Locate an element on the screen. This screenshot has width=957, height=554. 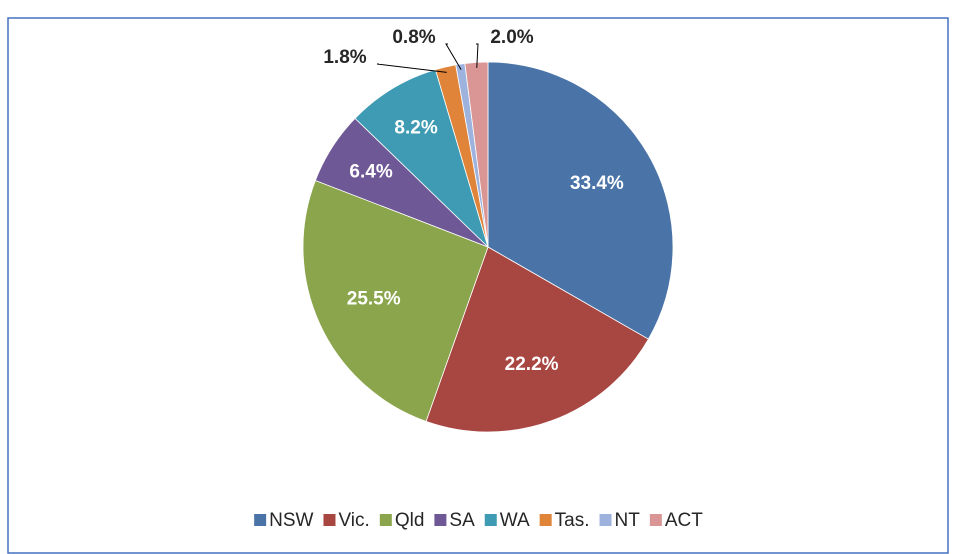
data-label: 0.8% is located at coordinates (413, 37).